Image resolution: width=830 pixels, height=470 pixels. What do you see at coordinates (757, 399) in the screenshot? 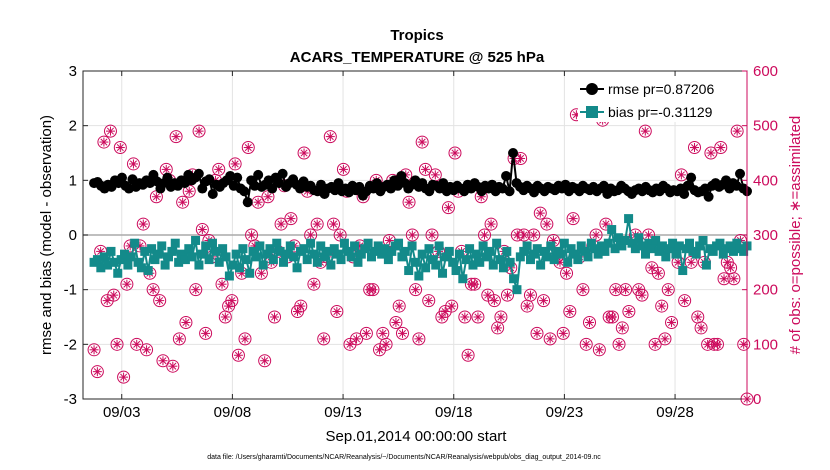
I see `y2-tick-label: 0` at bounding box center [757, 399].